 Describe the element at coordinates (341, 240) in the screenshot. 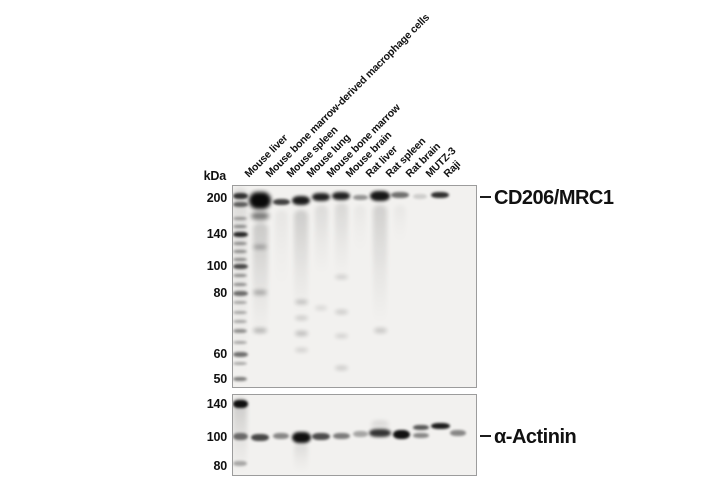

I see `mouse-bone-marrow-smear` at that location.